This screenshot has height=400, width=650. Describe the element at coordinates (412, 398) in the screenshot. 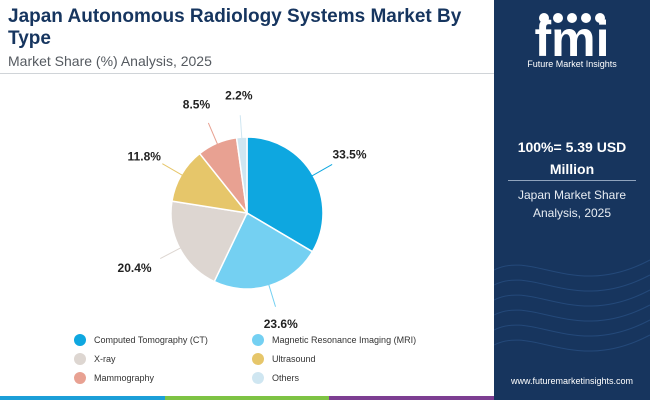

I see `bottom-bar-segment-purple` at that location.